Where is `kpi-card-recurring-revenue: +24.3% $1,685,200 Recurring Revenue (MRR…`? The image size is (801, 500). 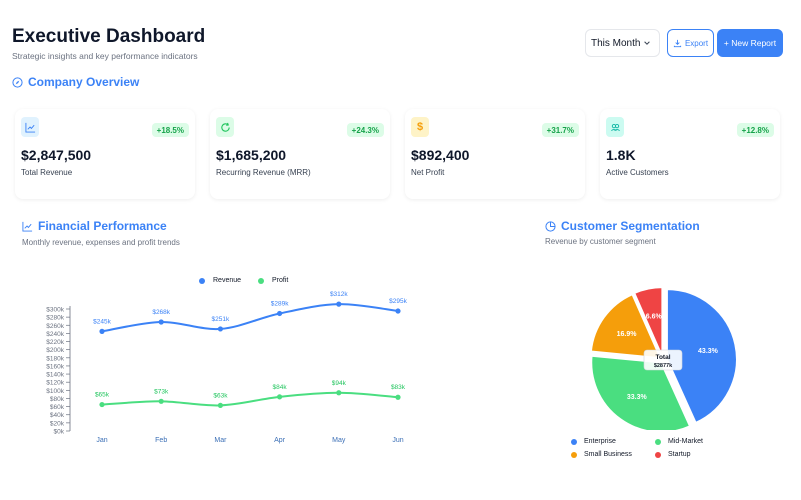
kpi-card-recurring-revenue: +24.3% $1,685,200 Recurring Revenue (MRR… is located at coordinates (300, 154).